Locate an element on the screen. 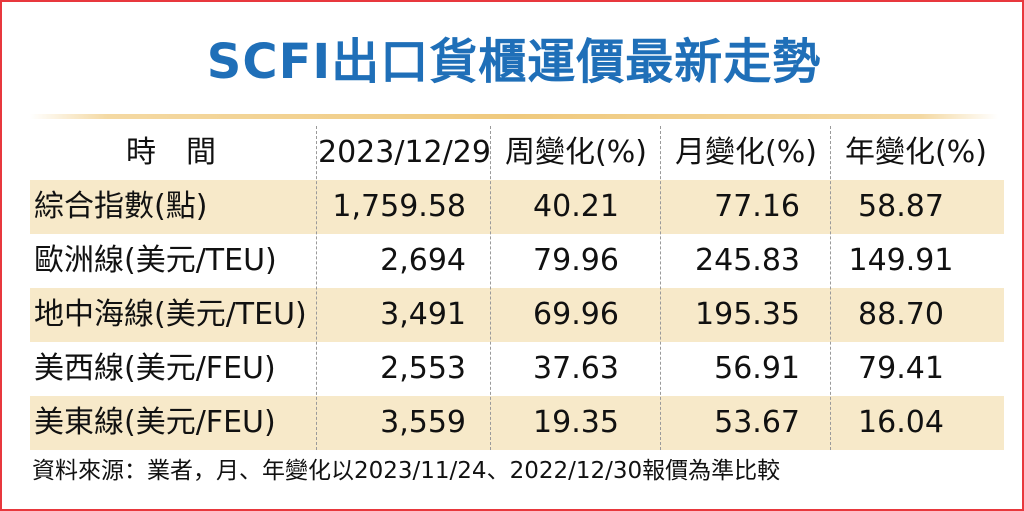 This screenshot has width=1024, height=511. table-row: 美西線(美元/FEU) 2,553 37.63 56.91 79.41 is located at coordinates (517, 369).